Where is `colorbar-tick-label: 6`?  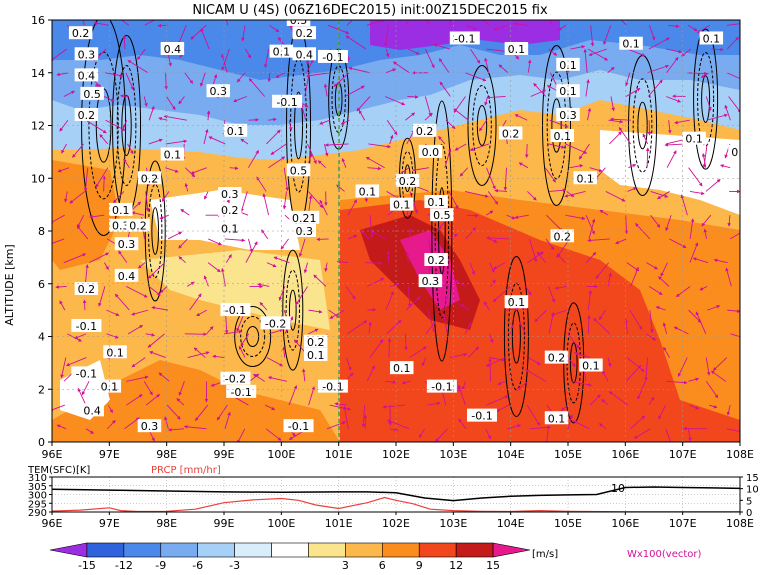 colorbar-tick-label: 6 is located at coordinates (382, 565).